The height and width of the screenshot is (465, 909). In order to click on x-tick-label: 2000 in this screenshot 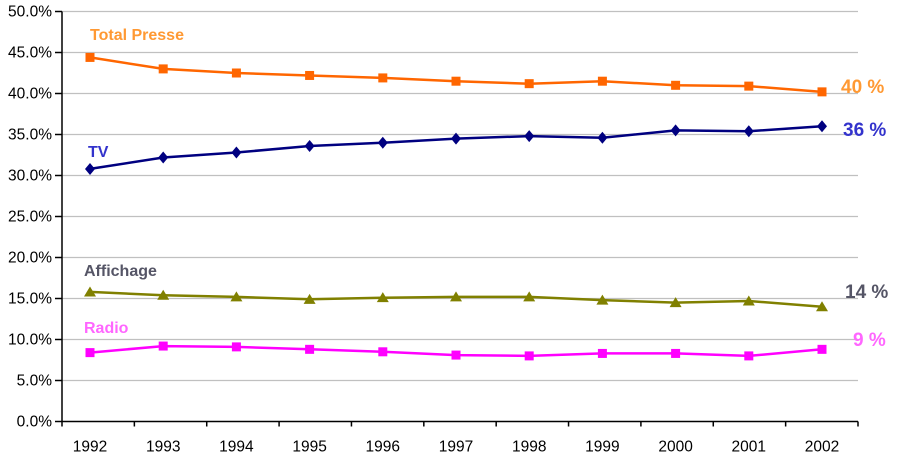, I will do `click(675, 447)`.